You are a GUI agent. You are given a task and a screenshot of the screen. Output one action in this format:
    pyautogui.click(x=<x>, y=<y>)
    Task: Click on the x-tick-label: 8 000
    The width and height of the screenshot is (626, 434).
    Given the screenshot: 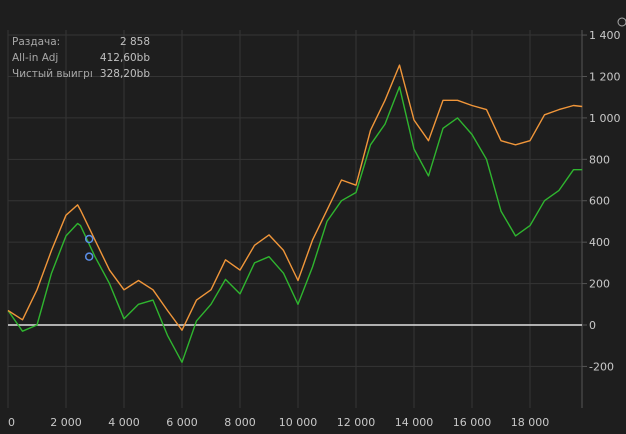 What is the action you would take?
    pyautogui.click(x=240, y=422)
    